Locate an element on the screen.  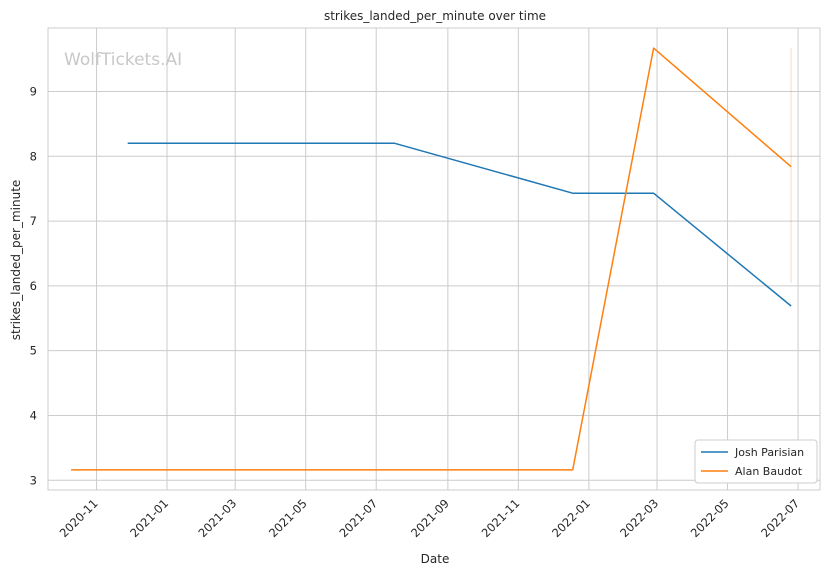
y-tick-label-4: 4 is located at coordinates (33, 415).